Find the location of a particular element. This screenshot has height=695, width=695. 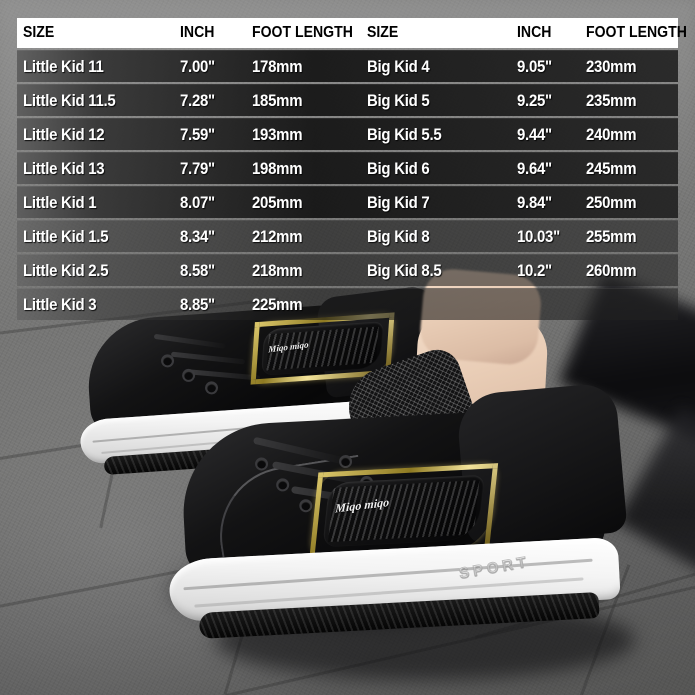

cell-mm-right: 255mm is located at coordinates (611, 236).